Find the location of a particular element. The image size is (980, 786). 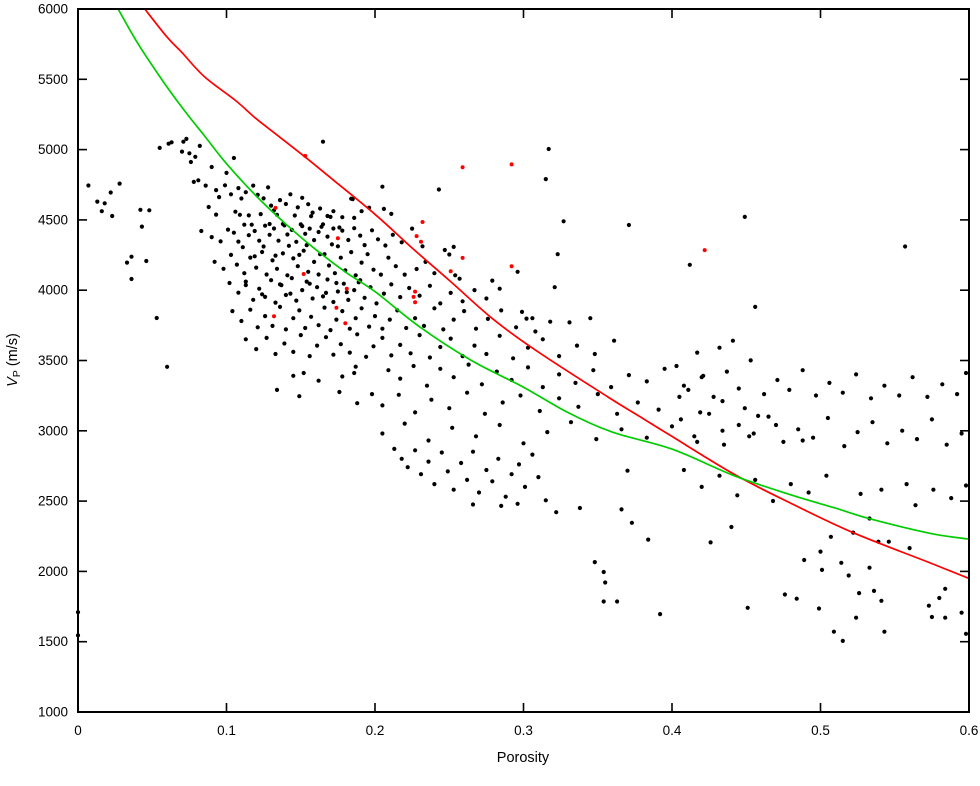

x-tick-label: 0.5 is located at coordinates (820, 730).